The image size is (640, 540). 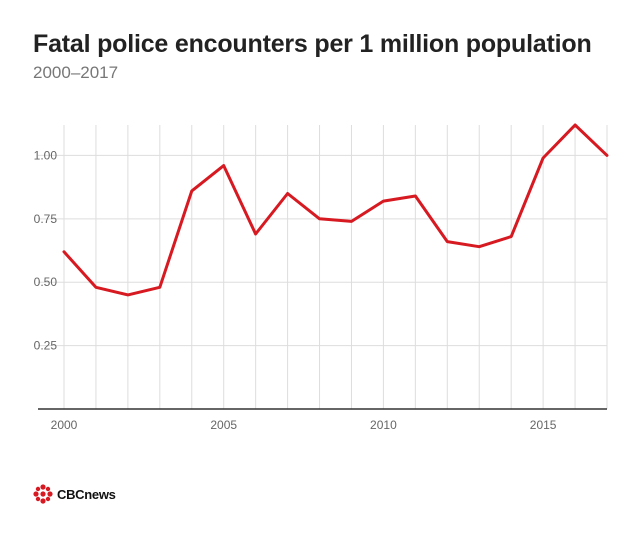 What do you see at coordinates (46, 346) in the screenshot?
I see `y-tick-label: 0.25` at bounding box center [46, 346].